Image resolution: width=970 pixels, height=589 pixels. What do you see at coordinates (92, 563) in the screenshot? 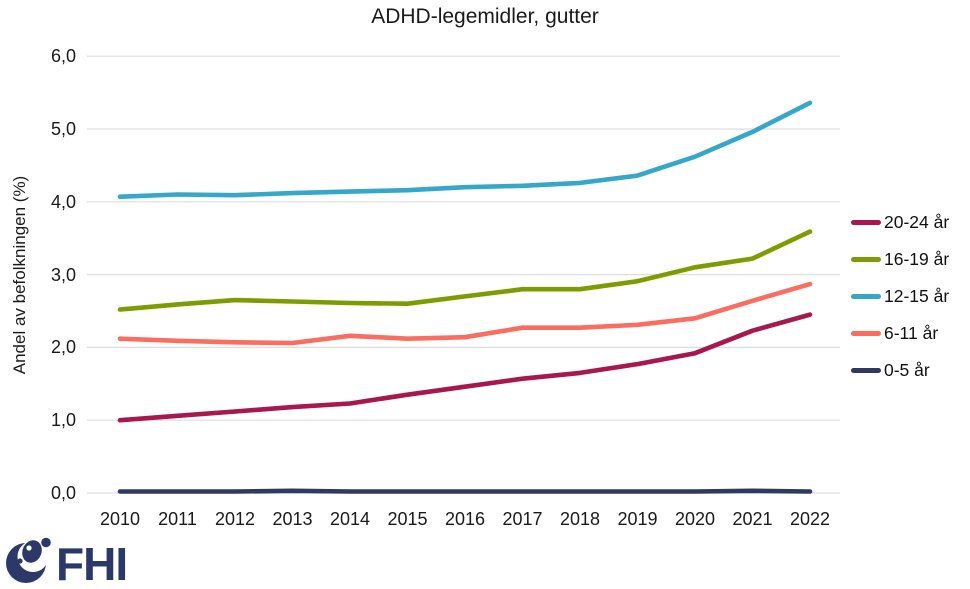
I see `fhi-logo-text: FHI` at bounding box center [92, 563].